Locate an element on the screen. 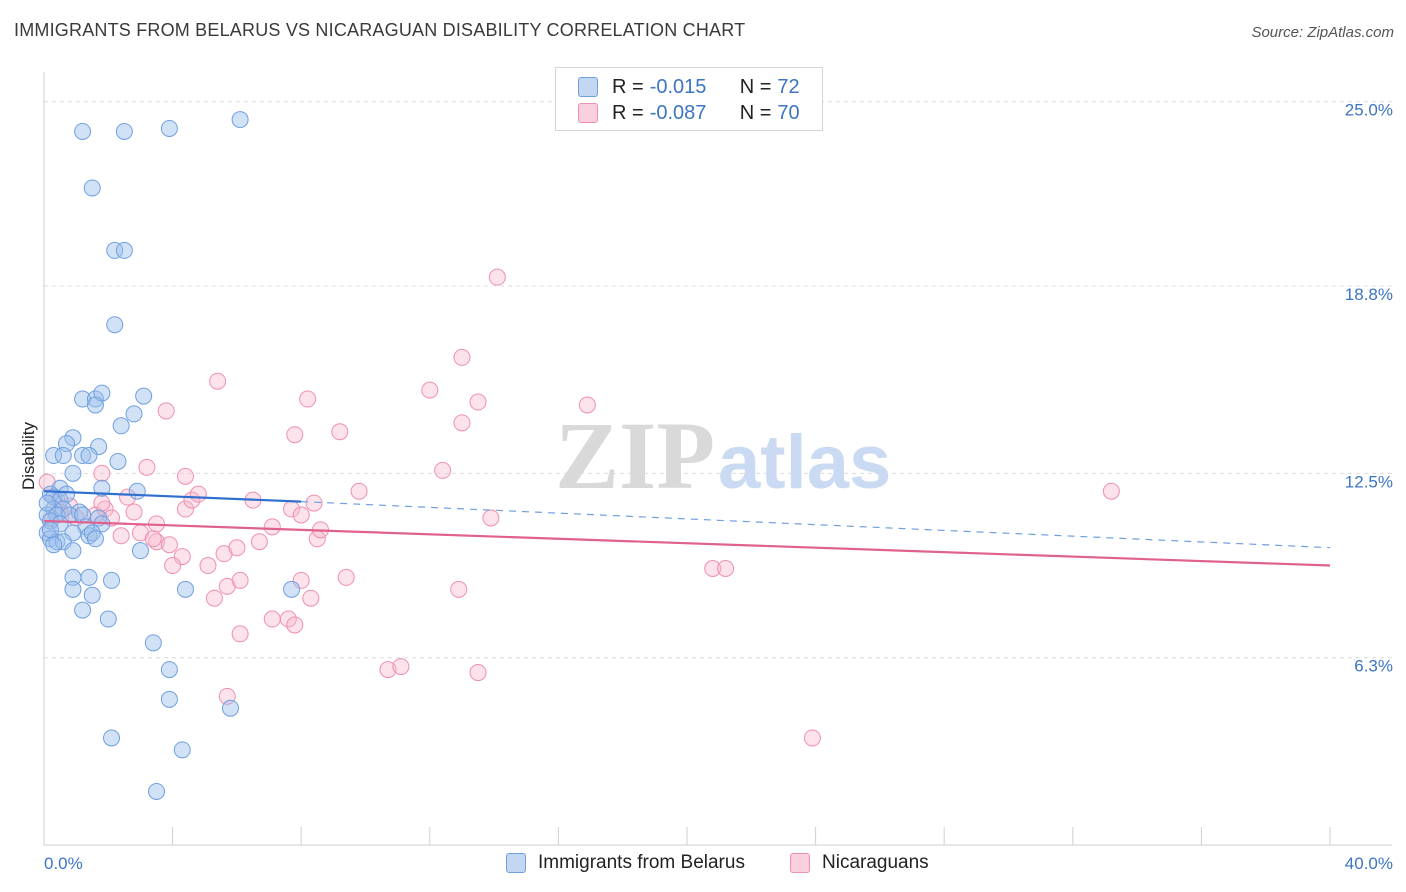 Image resolution: width=1406 pixels, height=892 pixels. legend-item-nicaraguans: Nicaraguans is located at coordinates (859, 863).